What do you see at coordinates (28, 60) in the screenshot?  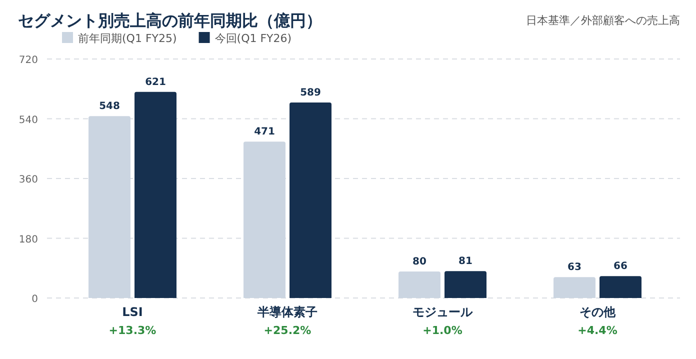 I see `y-tick-label: 720` at bounding box center [28, 60].